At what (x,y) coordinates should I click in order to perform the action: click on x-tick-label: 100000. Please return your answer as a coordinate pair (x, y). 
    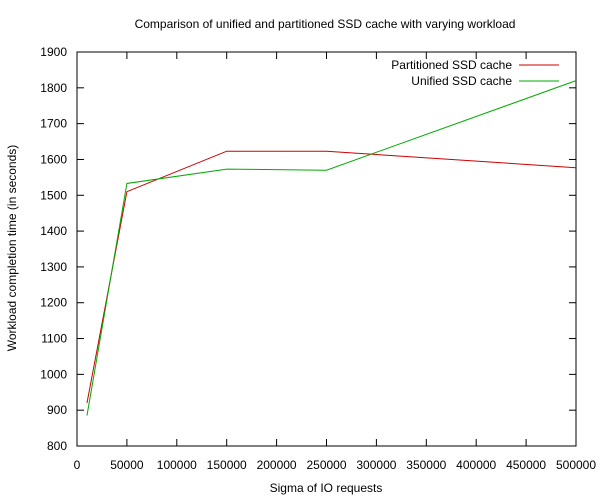
    Looking at the image, I should click on (177, 465).